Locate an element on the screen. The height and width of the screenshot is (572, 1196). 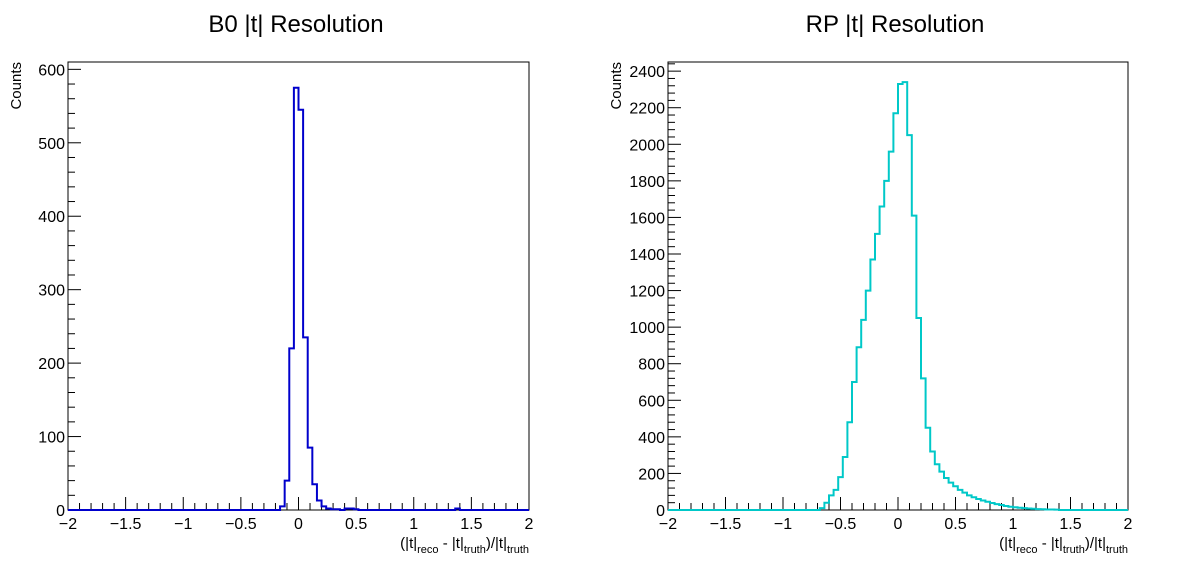
chart-title: RP |t| Resolution is located at coordinates (895, 24).